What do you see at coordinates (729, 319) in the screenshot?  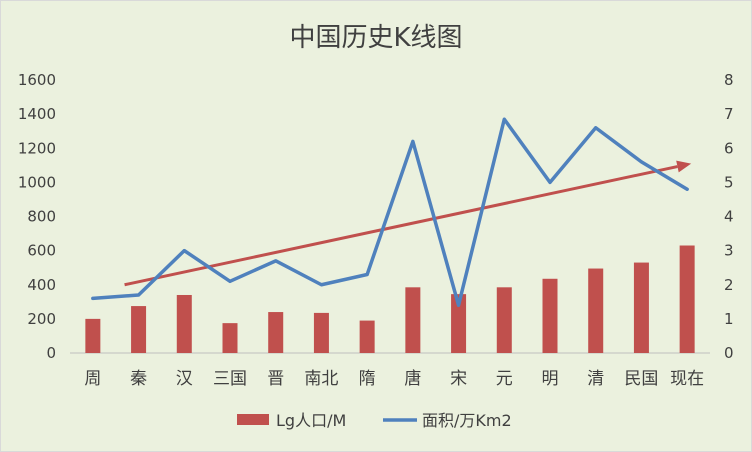 I see `right-tick-label: 1` at bounding box center [729, 319].